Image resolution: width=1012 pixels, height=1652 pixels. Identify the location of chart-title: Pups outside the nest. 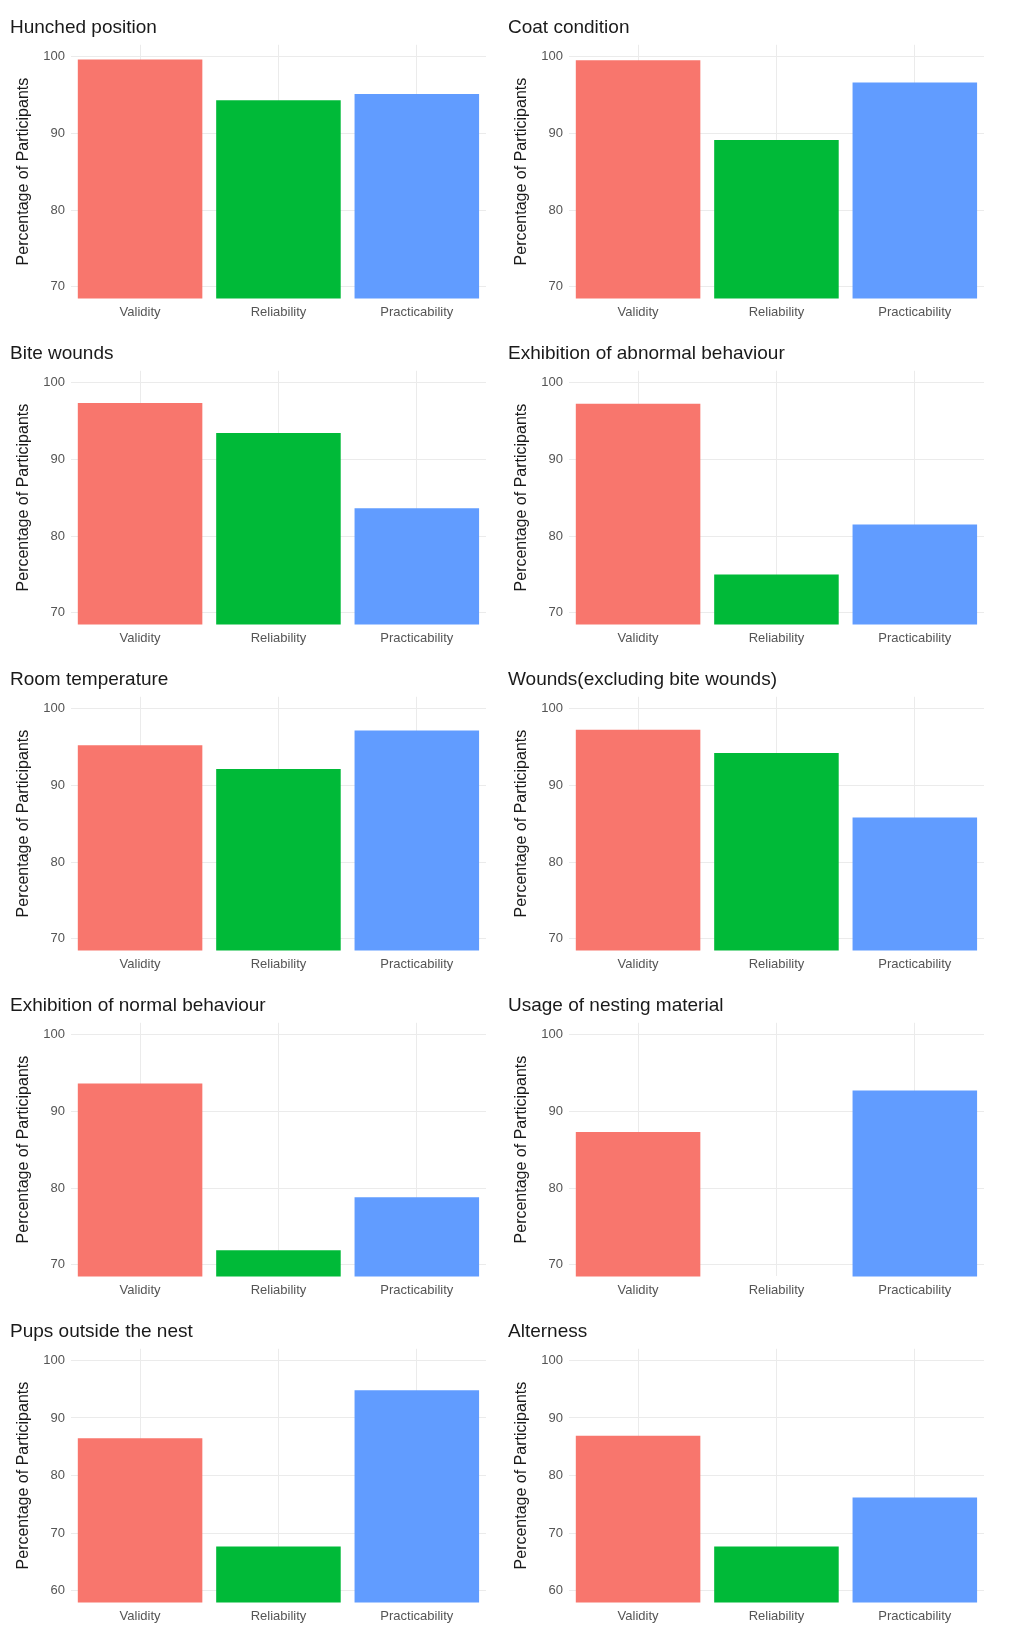
(102, 1330).